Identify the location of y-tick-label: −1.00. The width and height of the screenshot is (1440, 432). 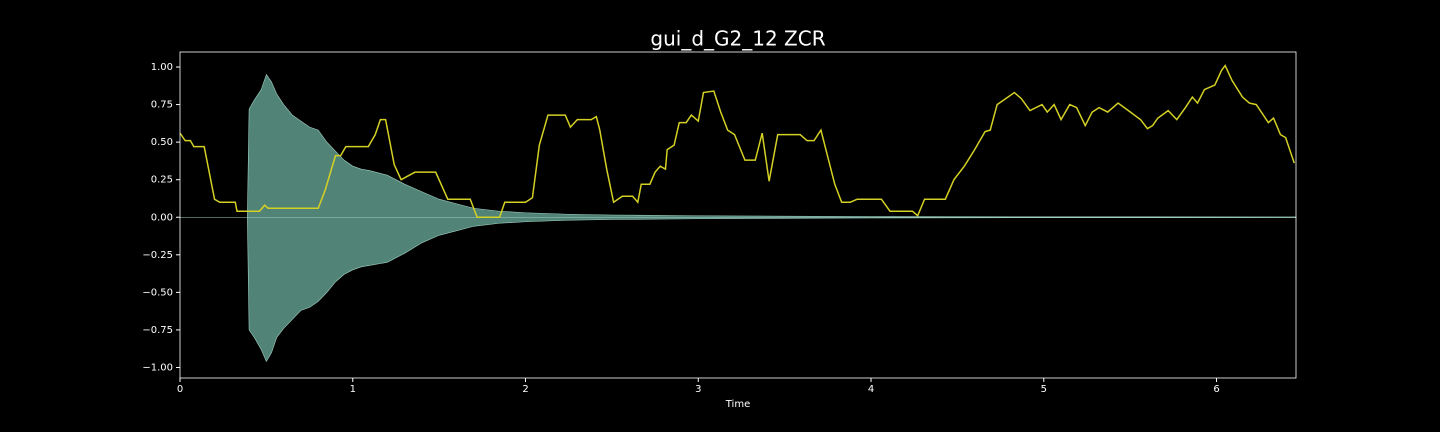
(157, 367).